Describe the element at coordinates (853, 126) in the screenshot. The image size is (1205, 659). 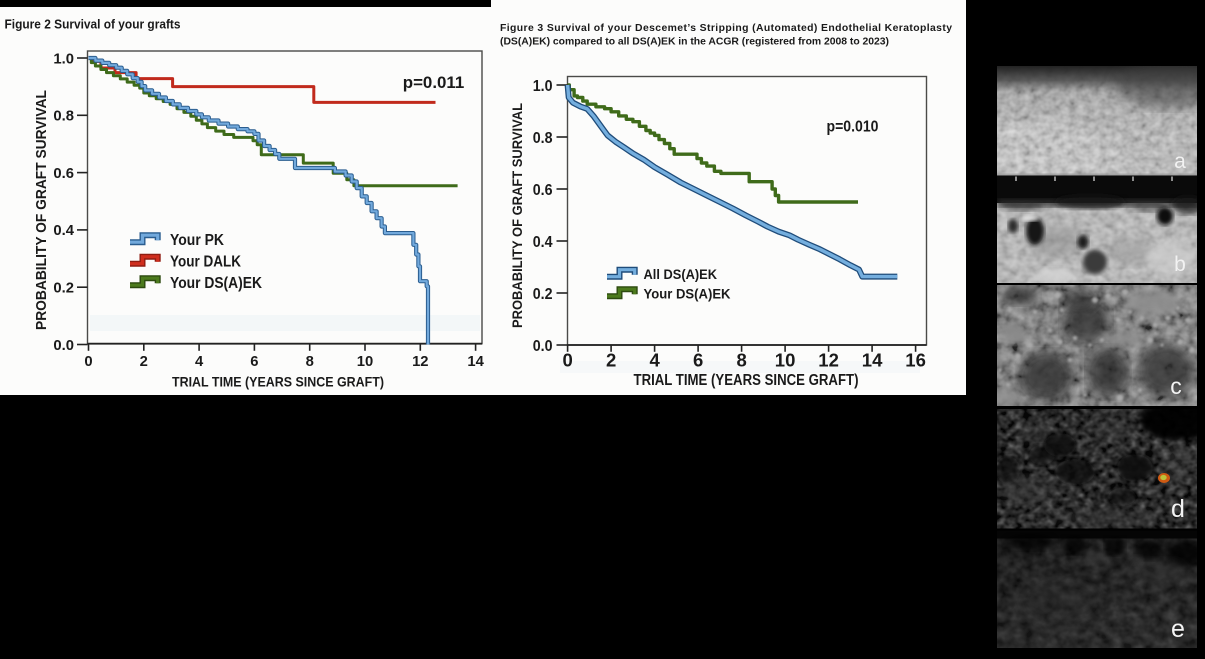
I see `svg-text: p=0.010` at that location.